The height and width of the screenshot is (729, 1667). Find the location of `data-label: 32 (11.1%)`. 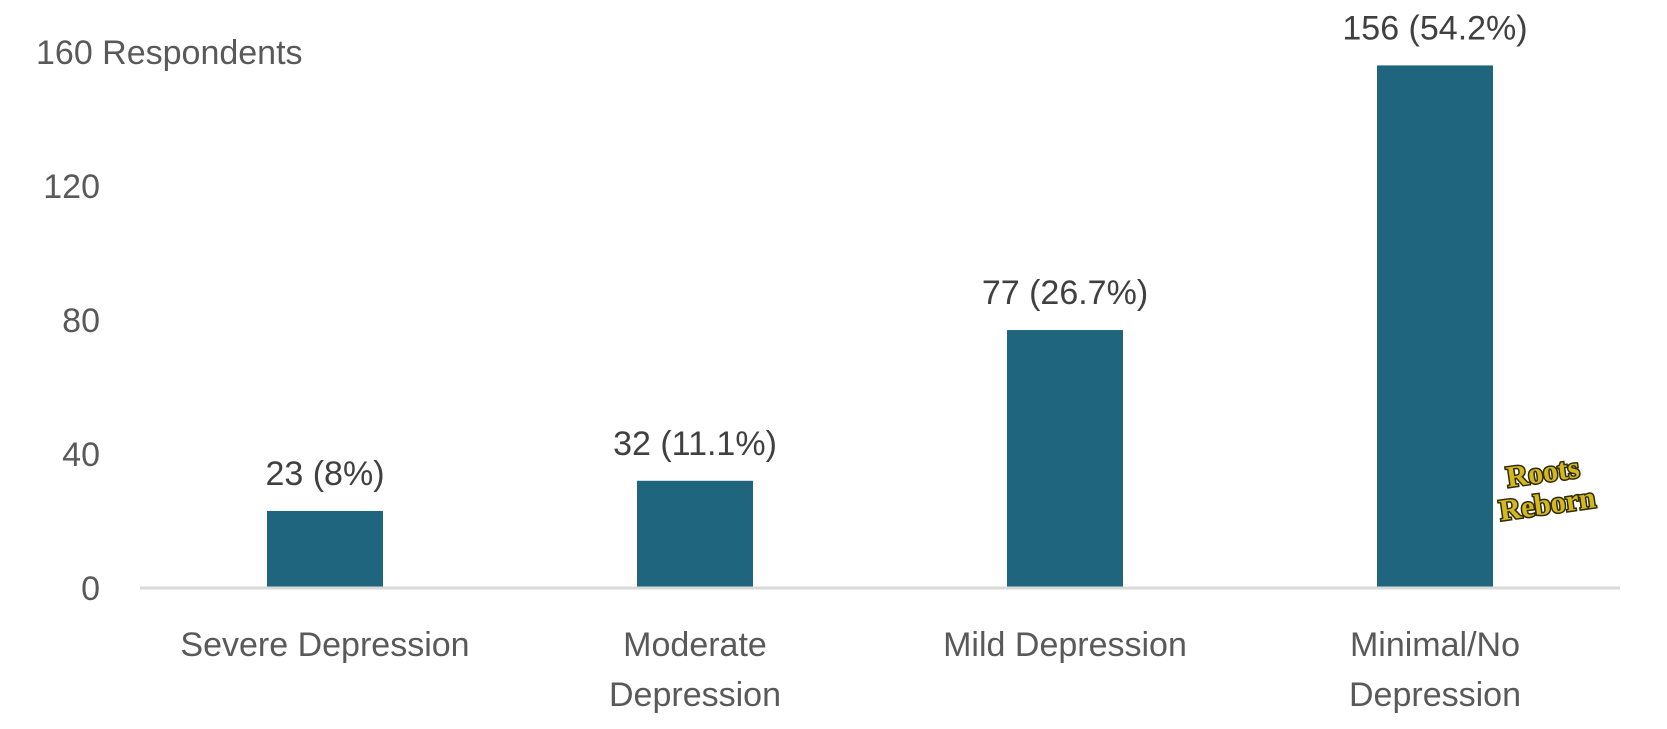

data-label: 32 (11.1%) is located at coordinates (695, 444).